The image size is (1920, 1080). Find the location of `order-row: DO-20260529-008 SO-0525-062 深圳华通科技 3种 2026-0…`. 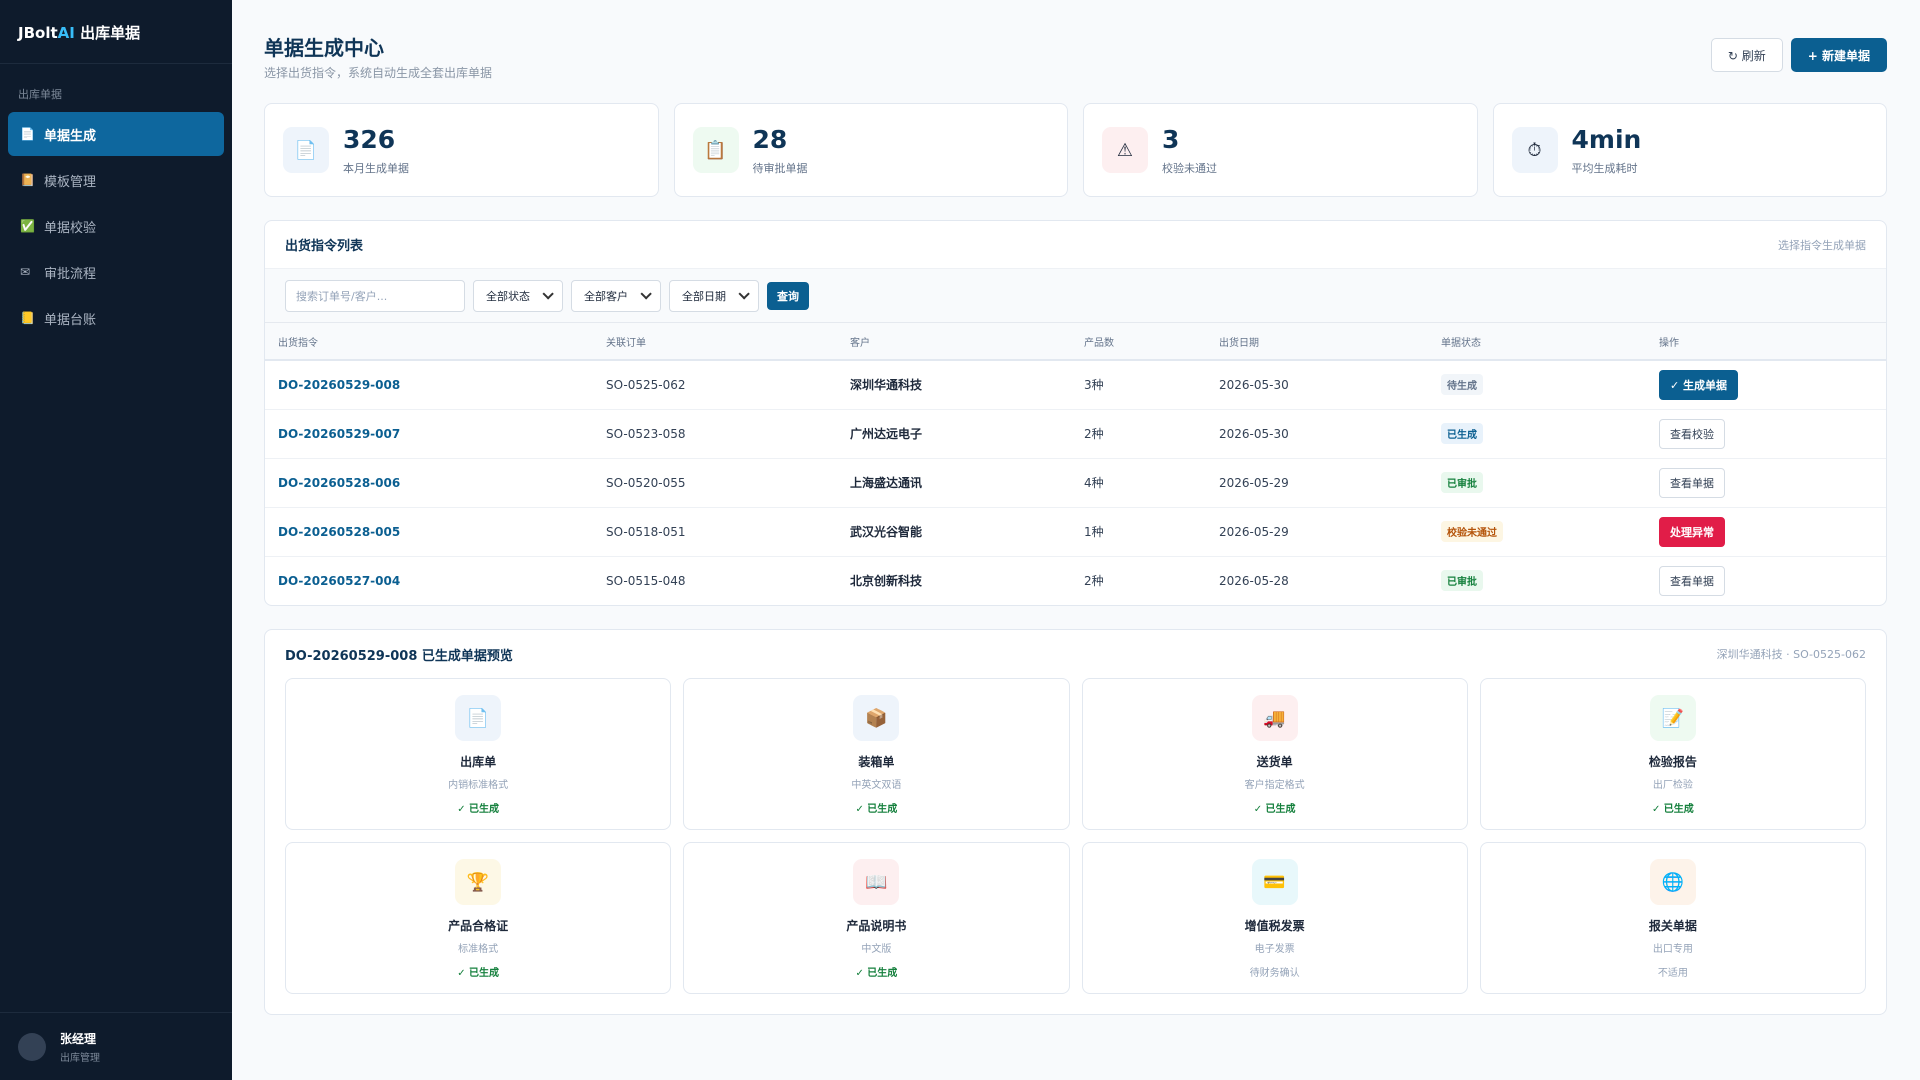

order-row: DO-20260529-008 SO-0525-062 深圳华通科技 3种 2026-0… is located at coordinates (1075, 385).